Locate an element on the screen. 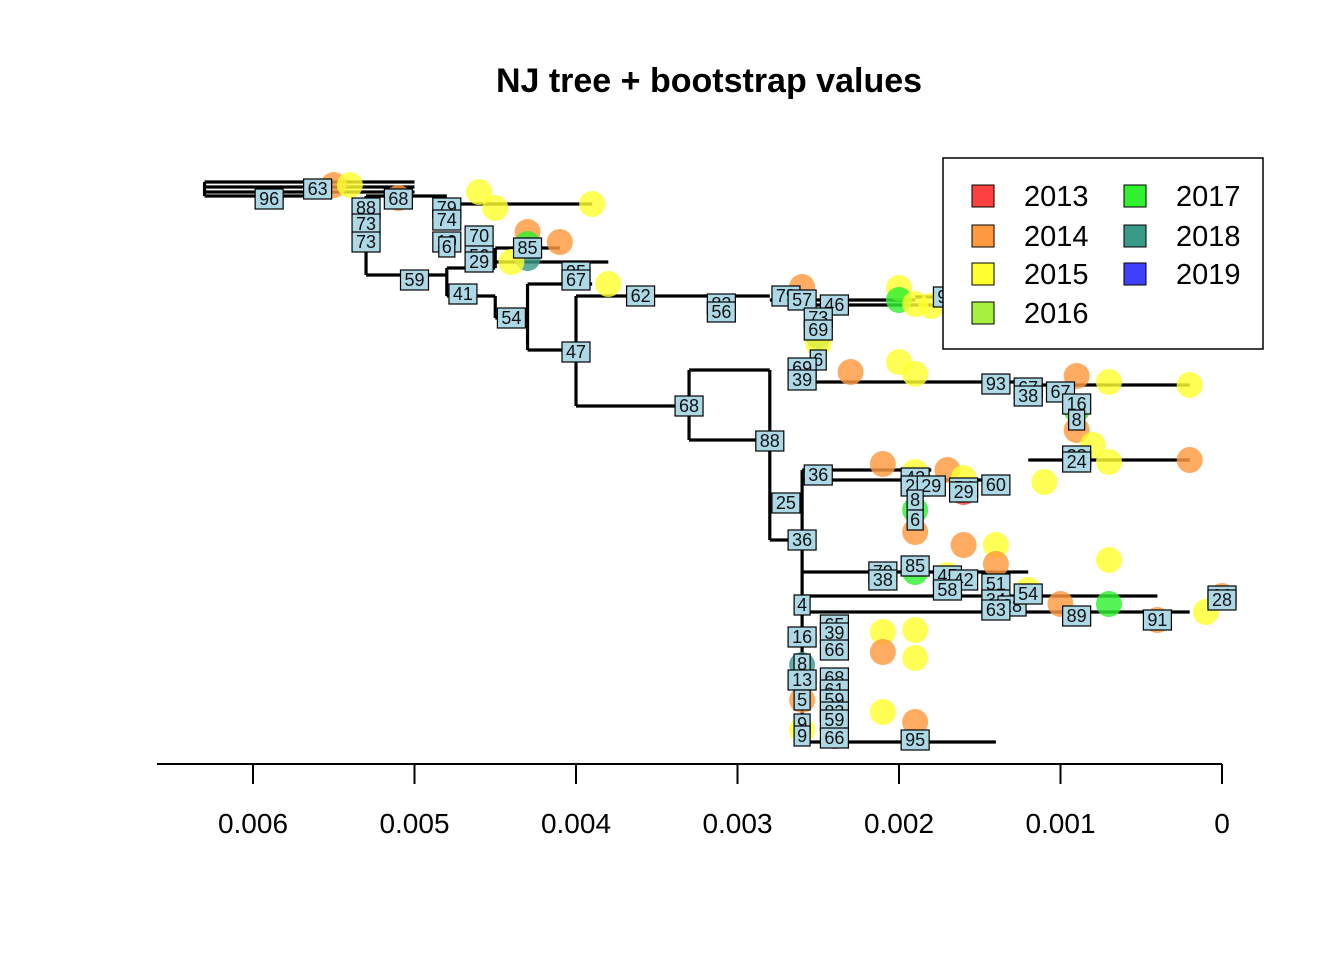 The height and width of the screenshot is (960, 1344). x-tick-label: 0.001 is located at coordinates (1060, 823).